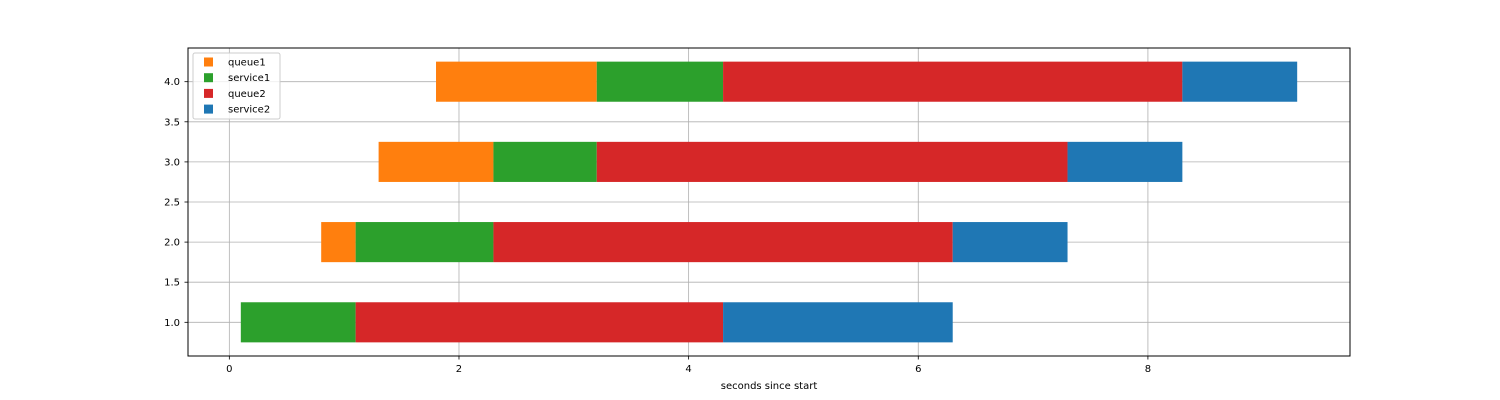 This screenshot has width=1500, height=400. I want to click on x-tick-label-1: 2, so click(459, 369).